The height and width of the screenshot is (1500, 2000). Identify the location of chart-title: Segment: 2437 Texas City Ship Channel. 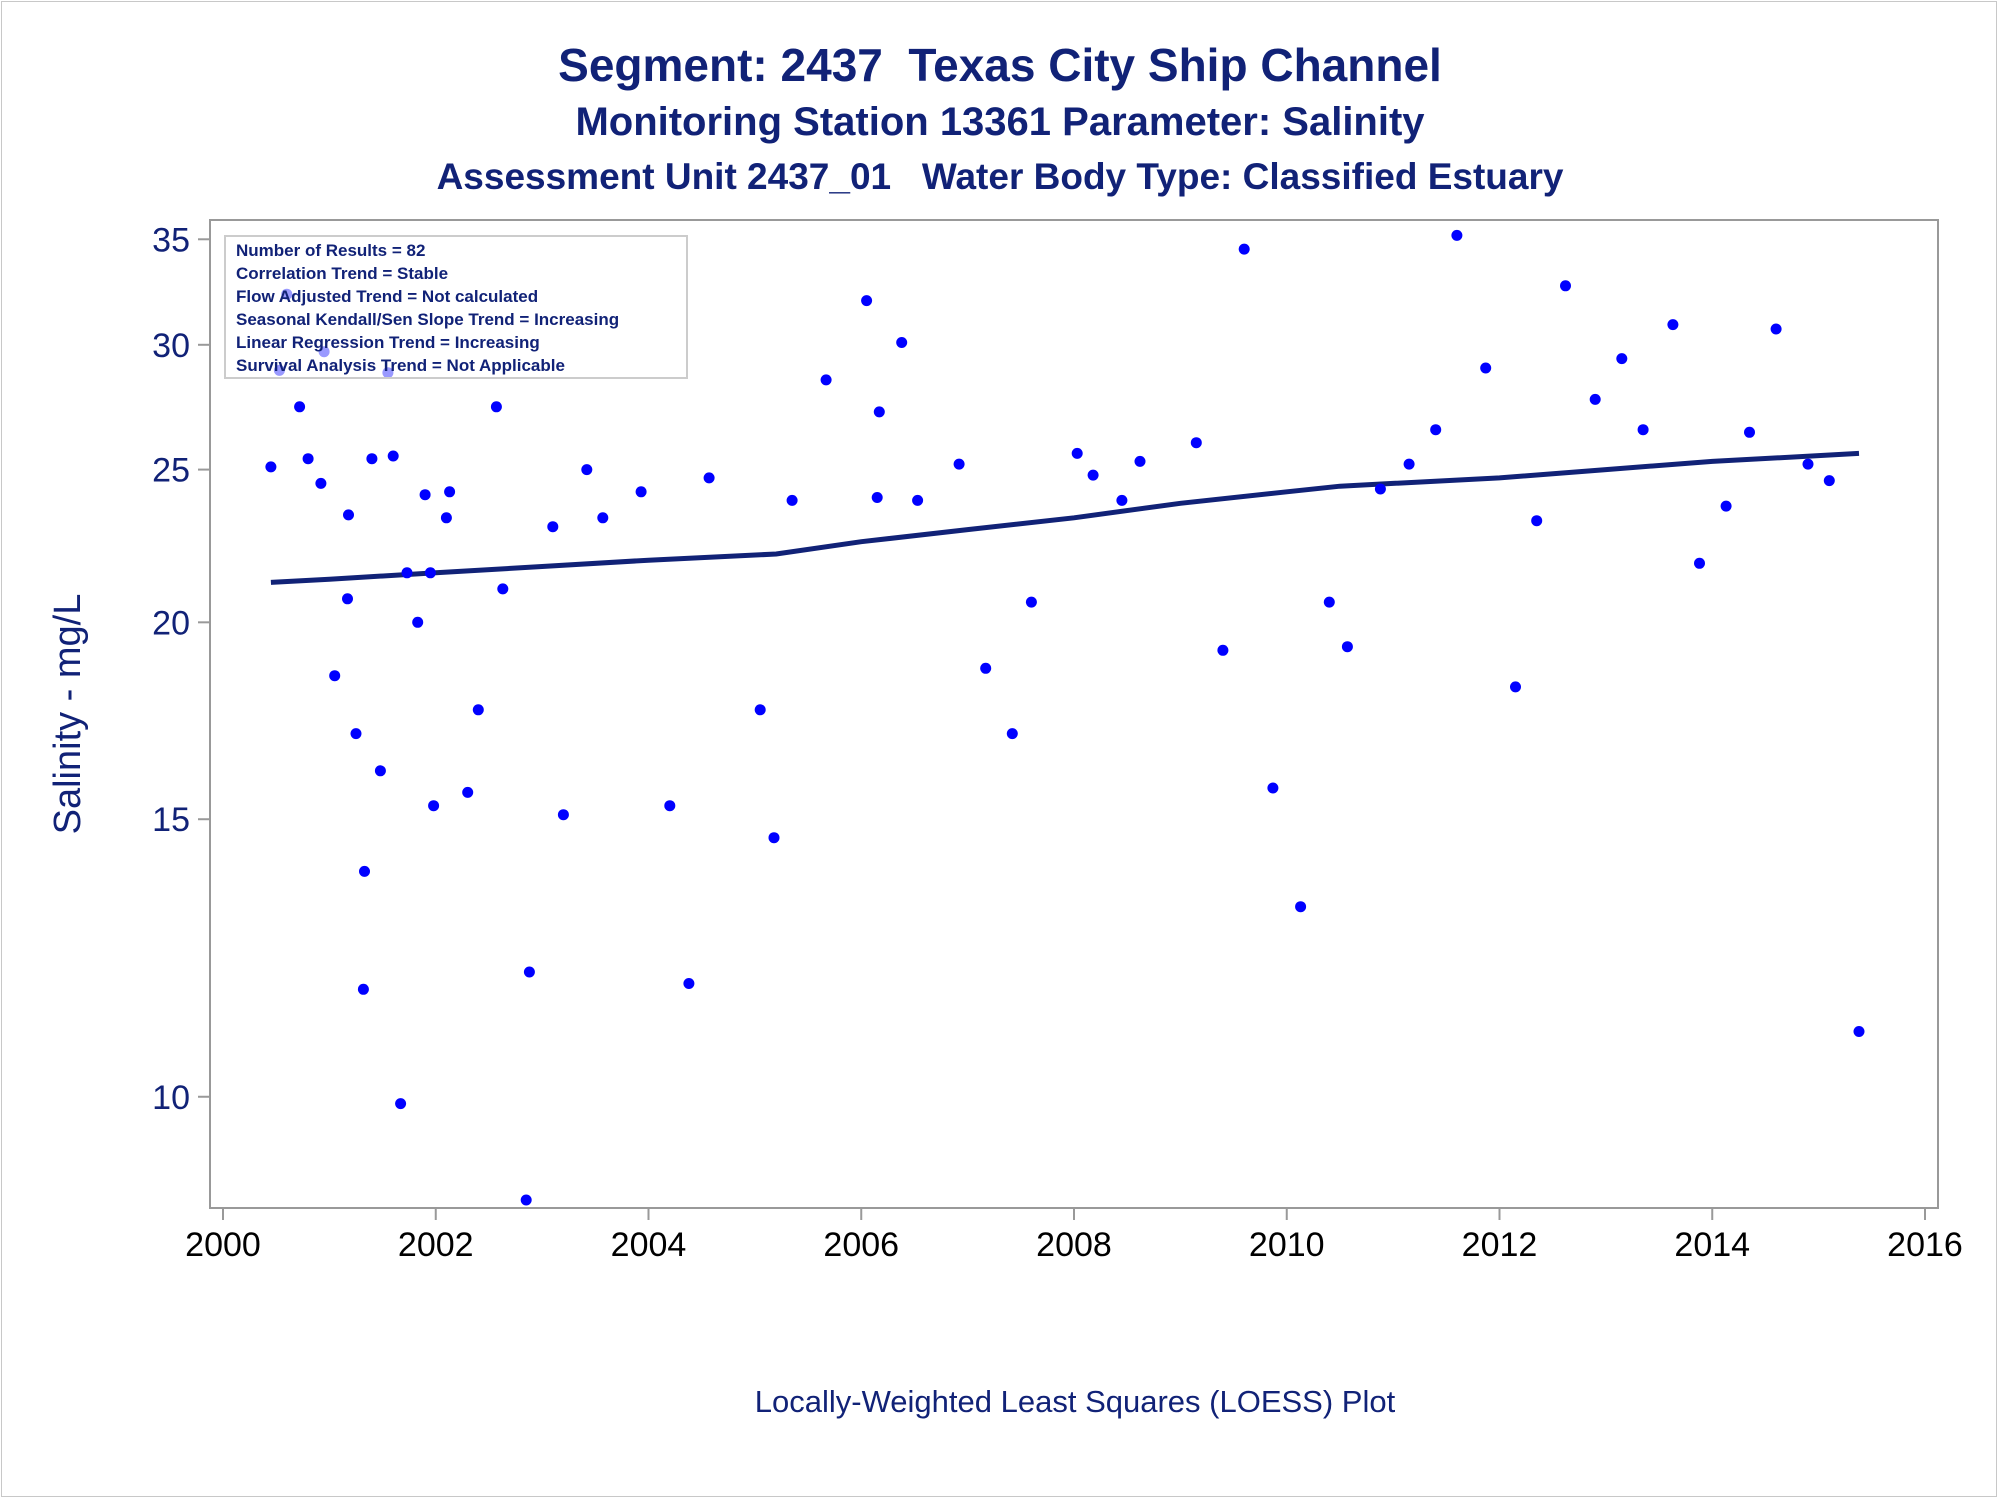
(1000, 65).